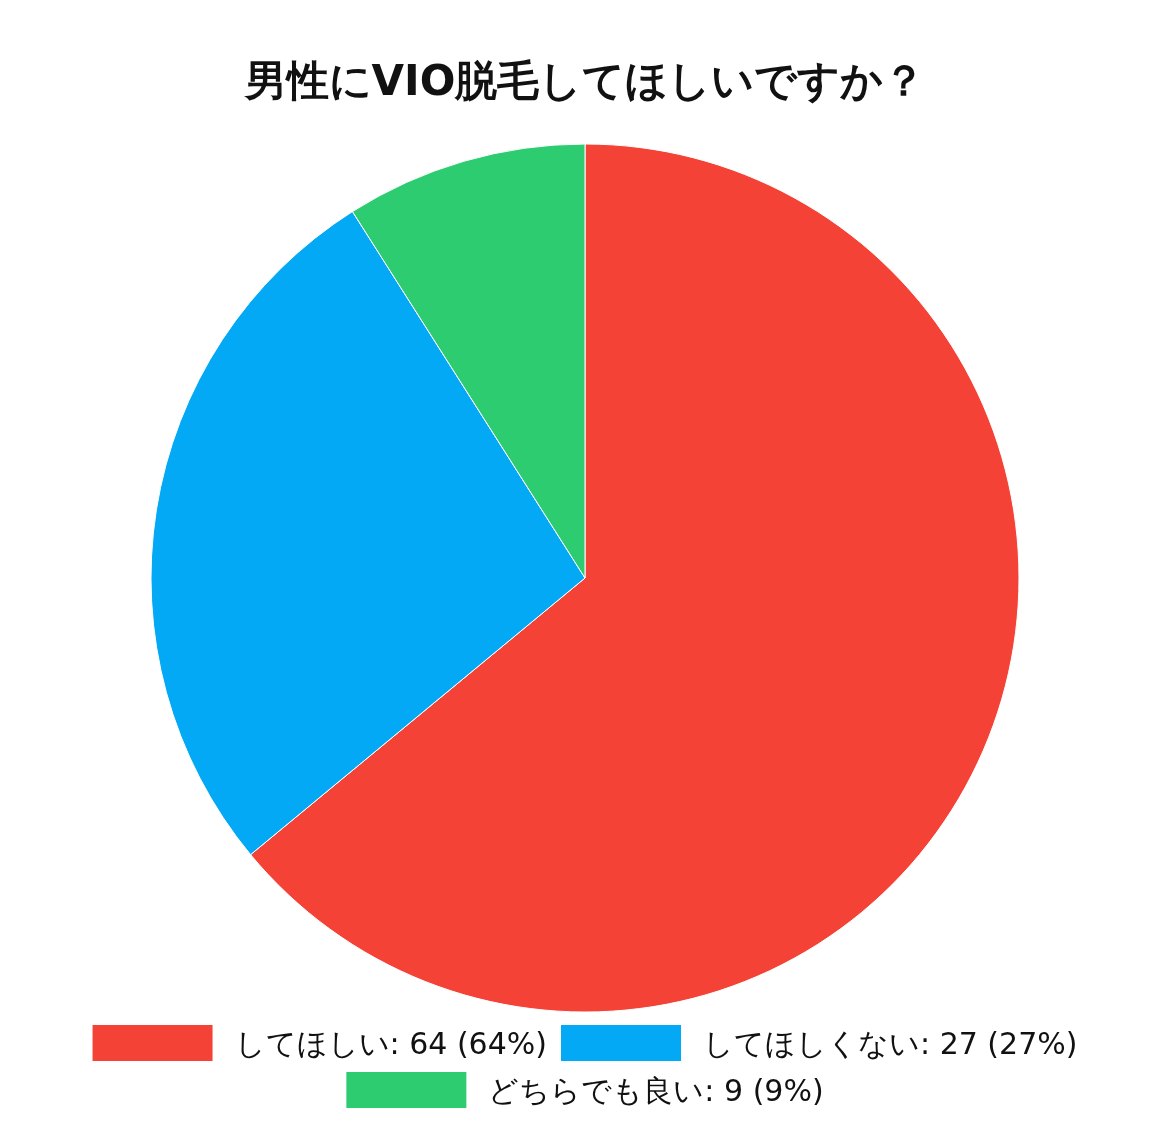 Image resolution: width=1170 pixels, height=1147 pixels. Describe the element at coordinates (656, 1090) in the screenshot. I see `legend-label: どちらでも良い: 9 (9%)` at that location.